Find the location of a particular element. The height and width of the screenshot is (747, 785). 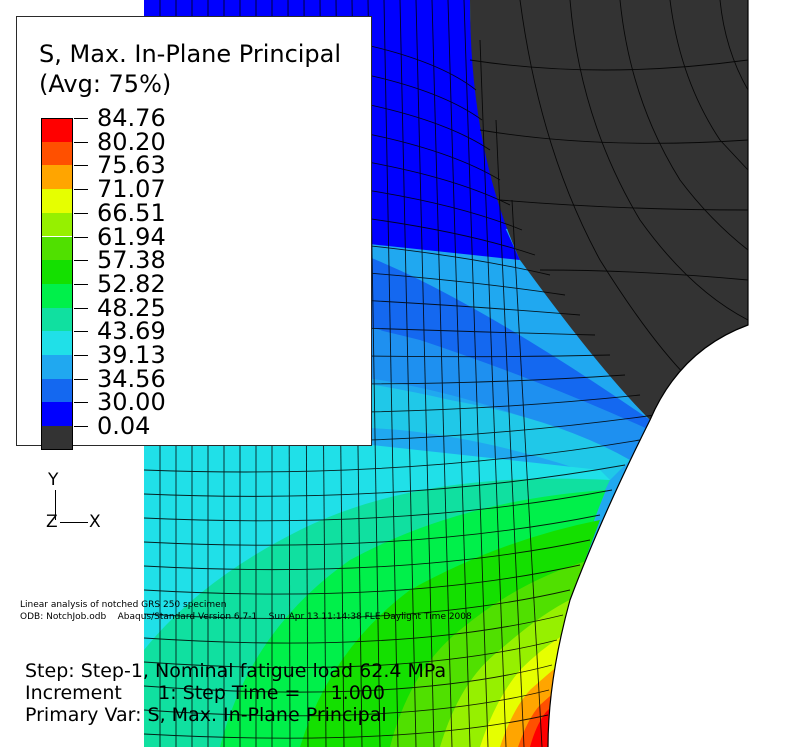

legend-value: 57.38 is located at coordinates (131, 260).